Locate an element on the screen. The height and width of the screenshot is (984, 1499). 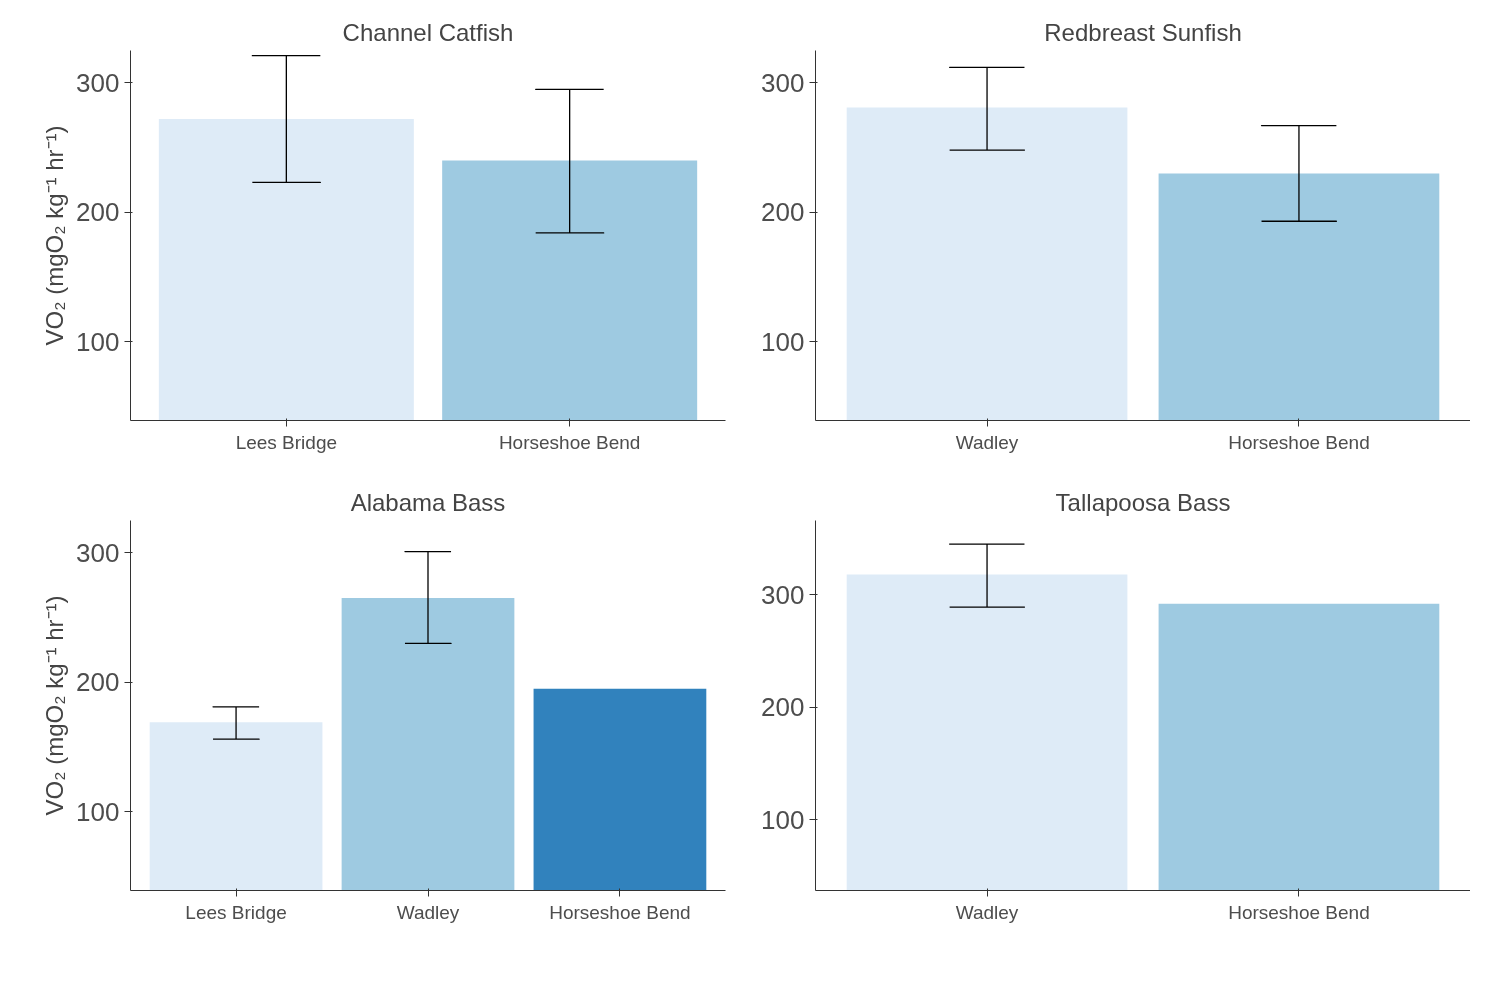
chart-title: Alabama Bass is located at coordinates (428, 502).